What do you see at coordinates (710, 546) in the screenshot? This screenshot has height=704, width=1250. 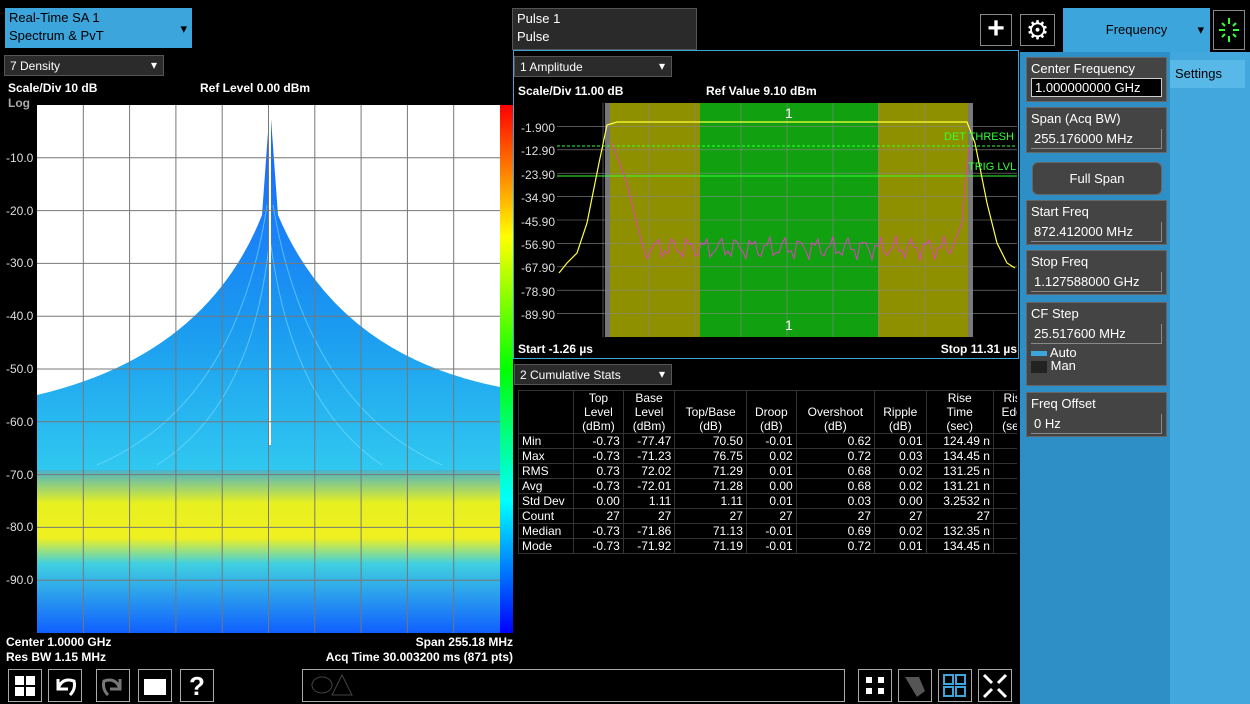 I see `stats-cell: 71.19` at bounding box center [710, 546].